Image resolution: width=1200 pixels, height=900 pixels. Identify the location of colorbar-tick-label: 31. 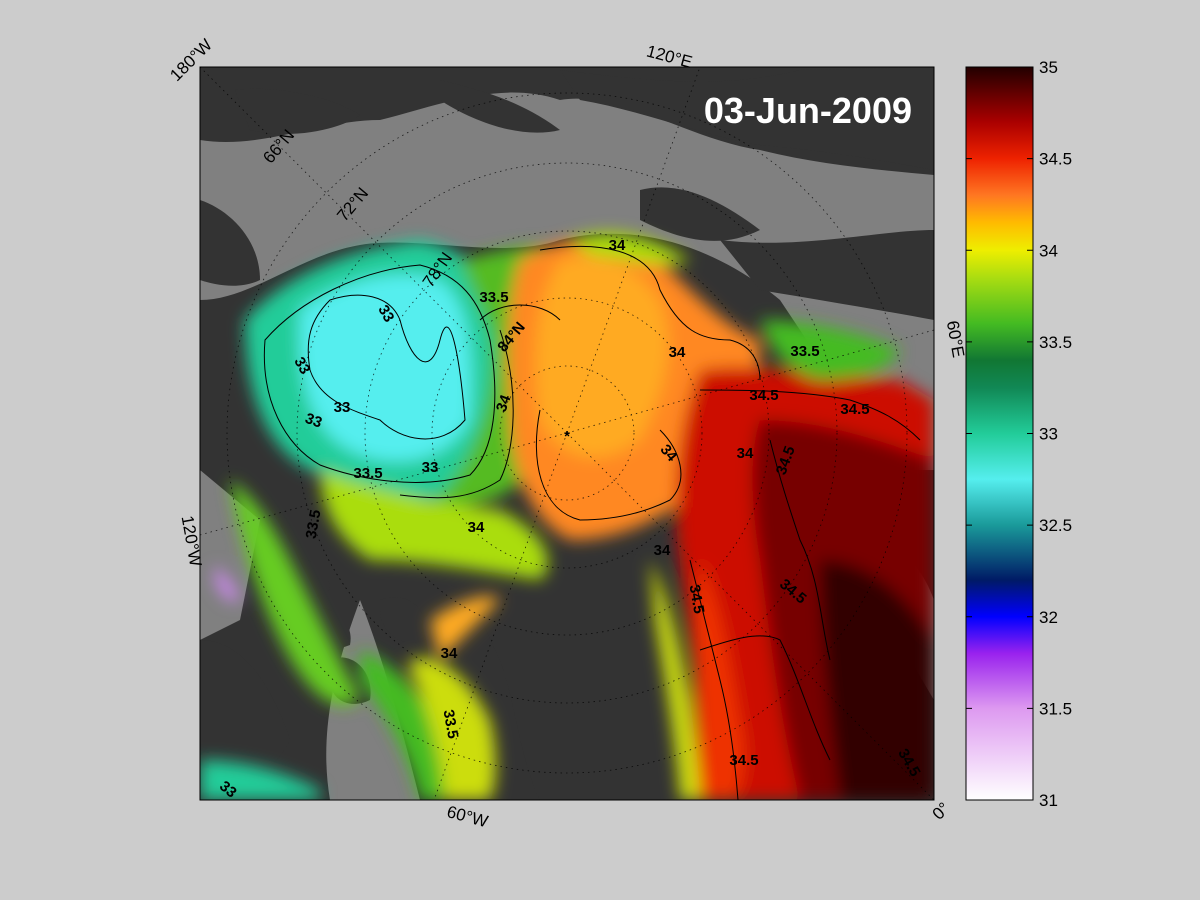
(1048, 800).